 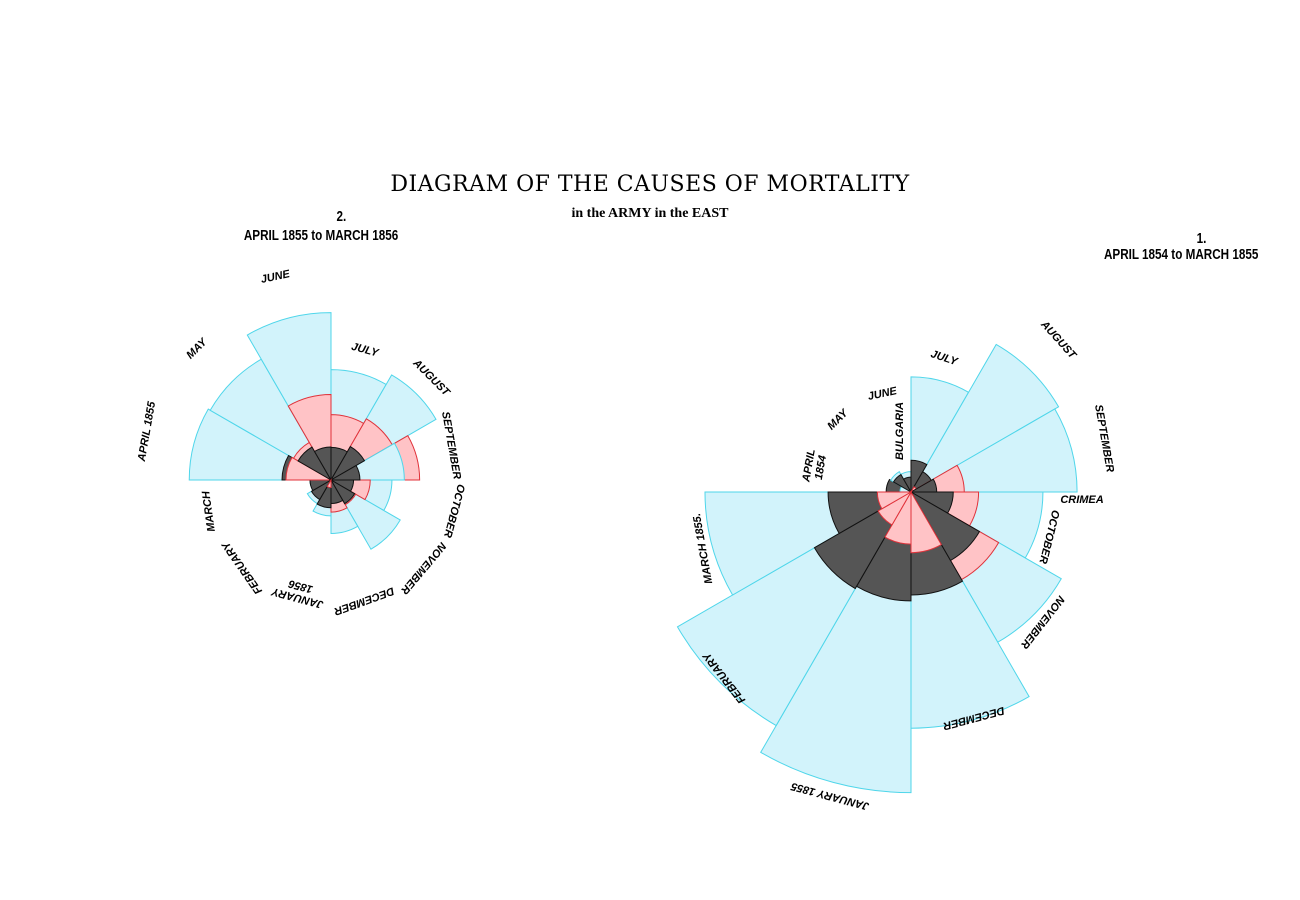 I want to click on p2-month-label-7: OCTOBER, so click(x=454, y=511).